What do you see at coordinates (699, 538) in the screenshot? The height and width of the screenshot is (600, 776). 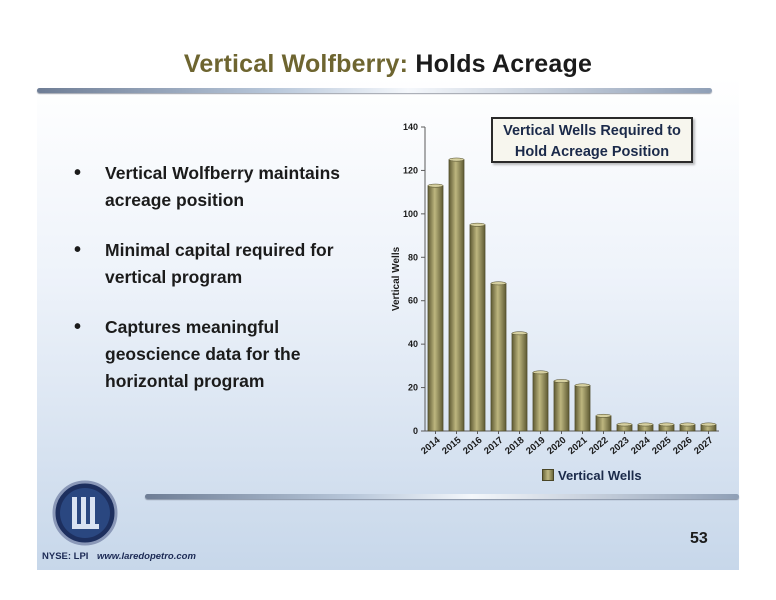 I see `page-number: 53` at bounding box center [699, 538].